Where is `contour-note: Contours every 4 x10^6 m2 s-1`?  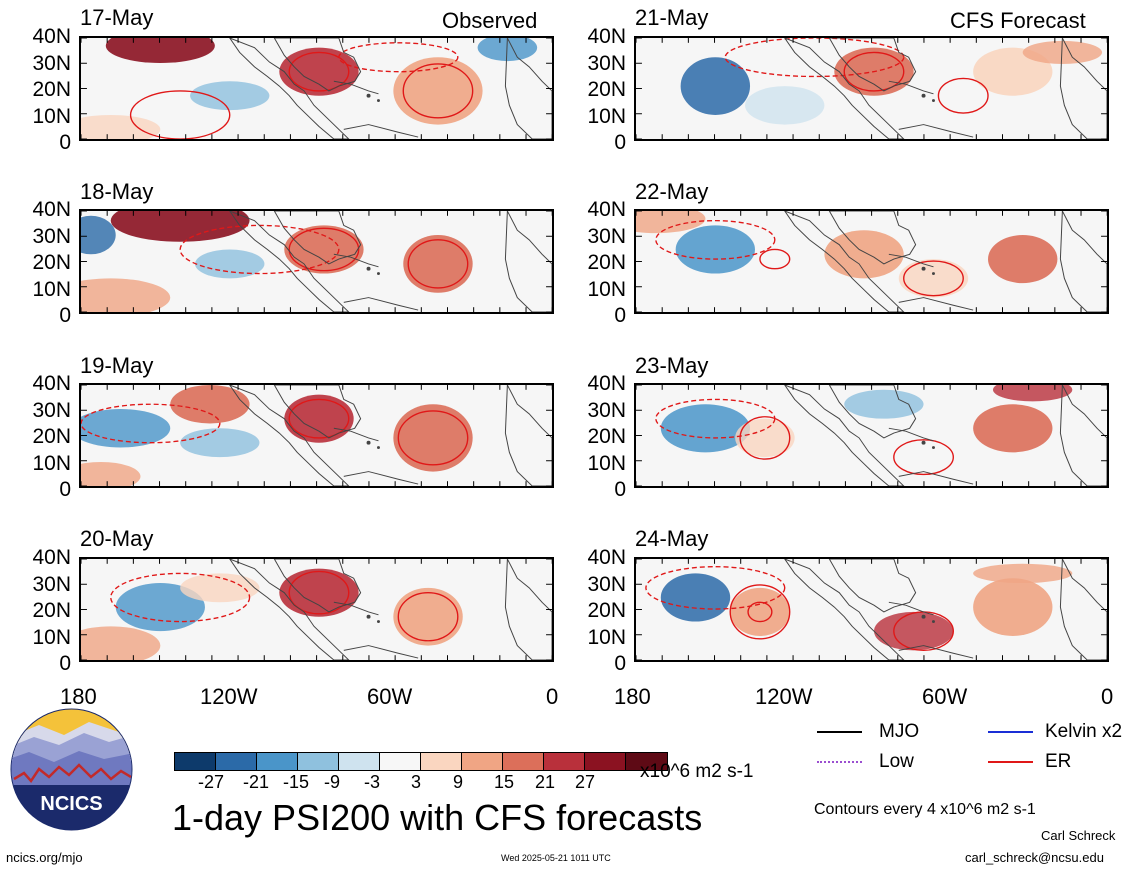
contour-note: Contours every 4 x10^6 m2 s-1 is located at coordinates (925, 809).